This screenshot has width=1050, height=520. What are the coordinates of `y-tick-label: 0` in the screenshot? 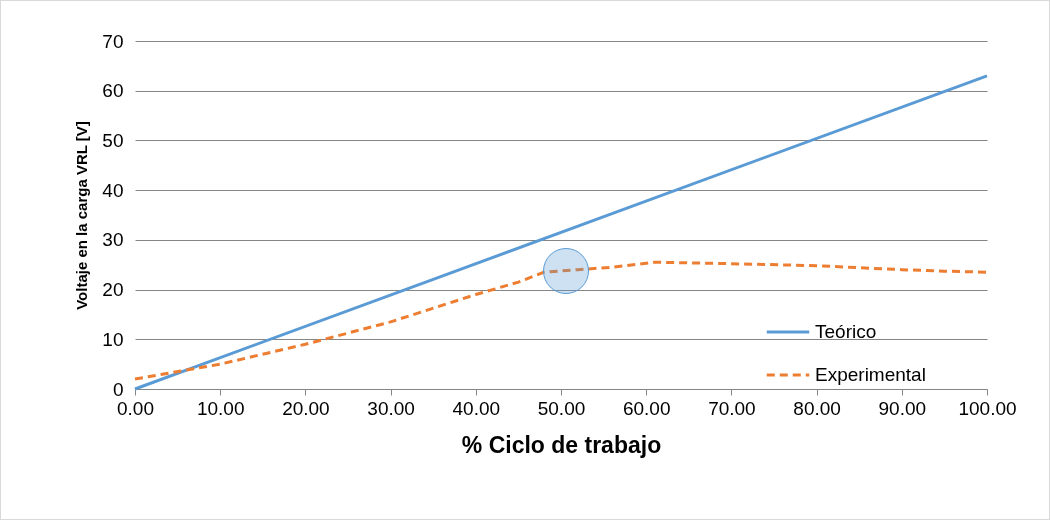 It's located at (118, 389).